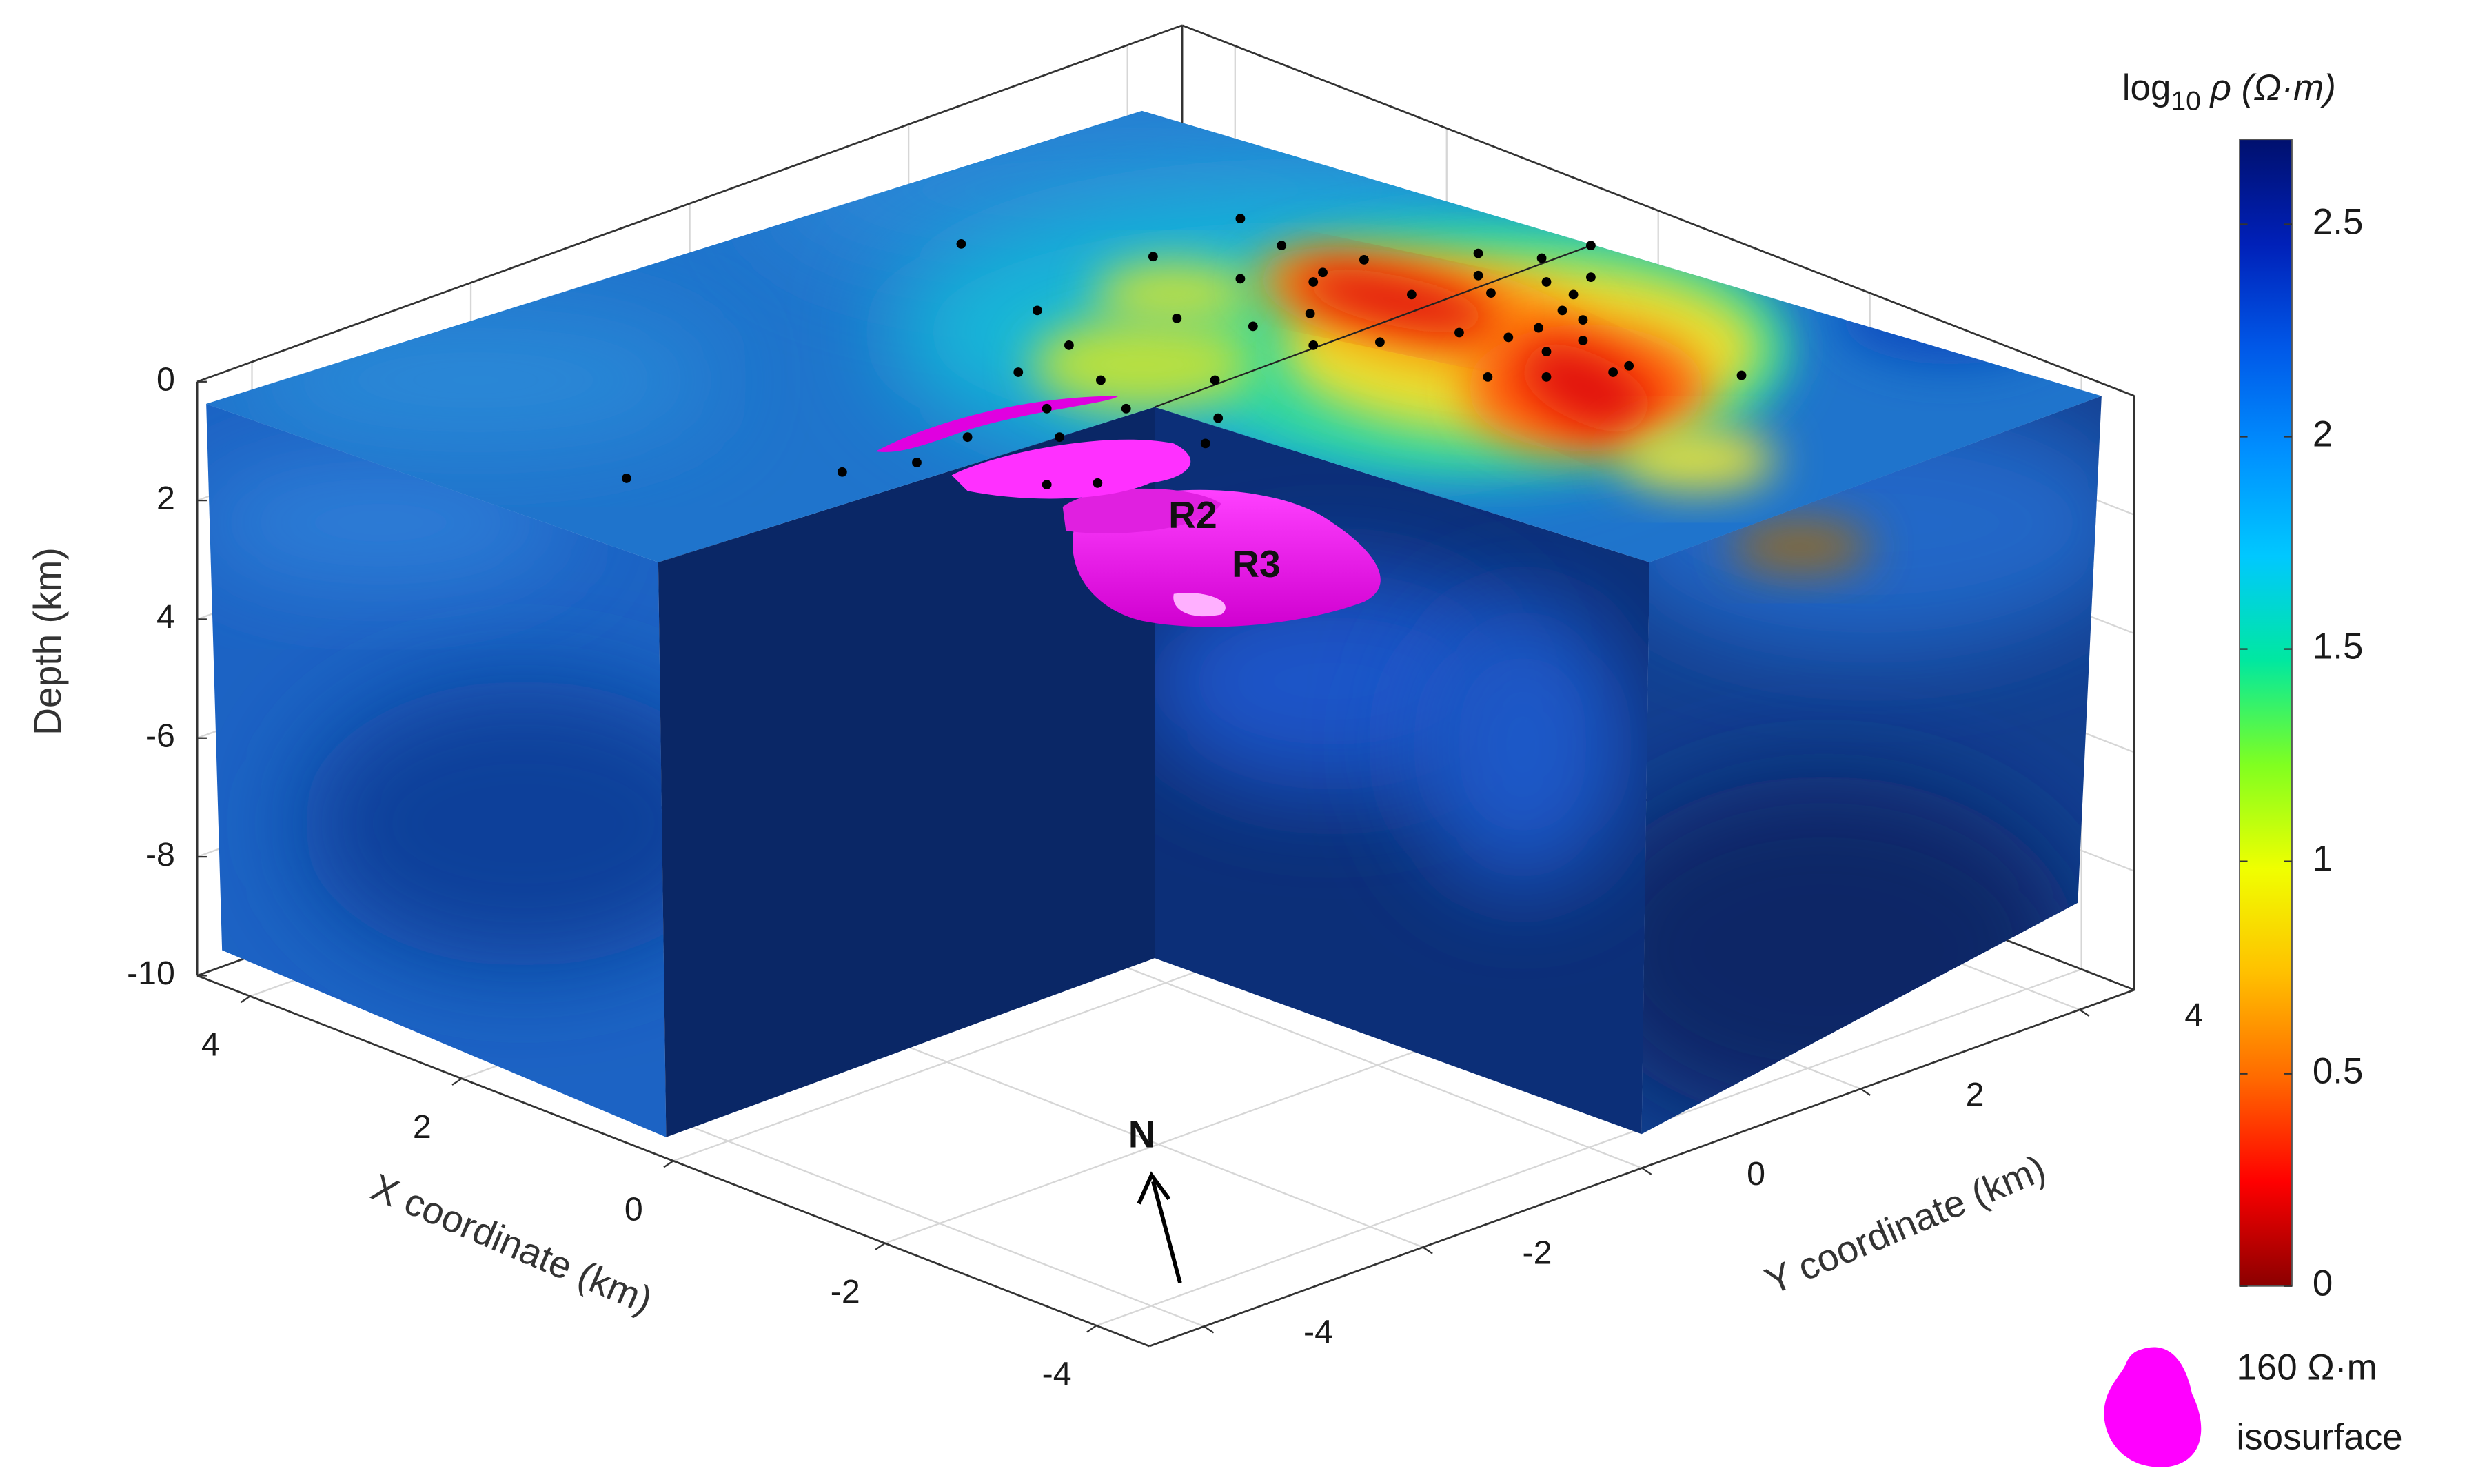  What do you see at coordinates (511, 1244) in the screenshot?
I see `x-axis-label: X coordinate (km)` at bounding box center [511, 1244].